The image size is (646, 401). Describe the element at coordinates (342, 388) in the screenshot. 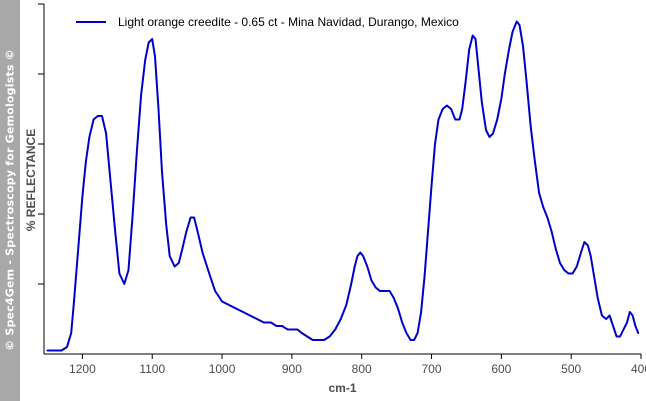

I see `x-axis-title: cm-1` at that location.